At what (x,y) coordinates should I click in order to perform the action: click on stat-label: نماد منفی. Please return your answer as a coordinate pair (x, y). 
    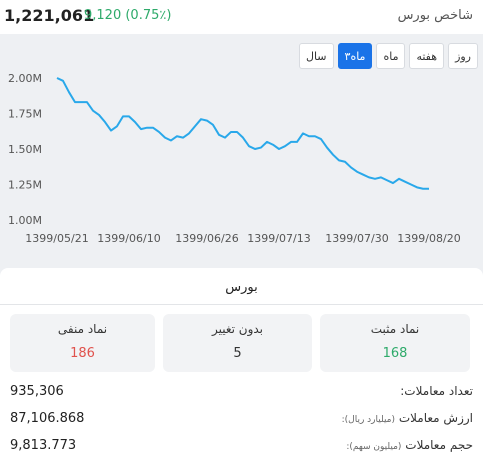
    Looking at the image, I should click on (82, 329).